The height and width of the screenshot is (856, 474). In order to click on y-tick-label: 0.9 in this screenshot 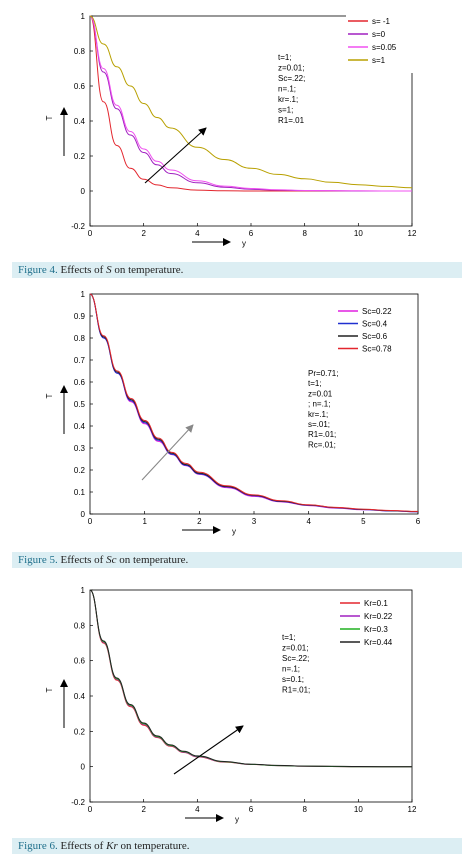, I will do `click(80, 316)`.